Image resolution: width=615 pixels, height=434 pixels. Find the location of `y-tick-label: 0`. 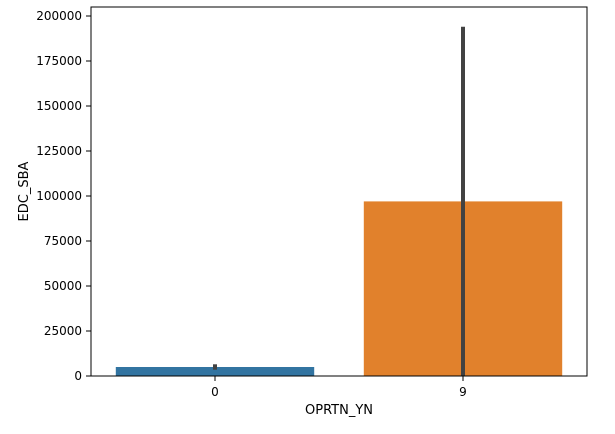

y-tick-label: 0 is located at coordinates (78, 376).